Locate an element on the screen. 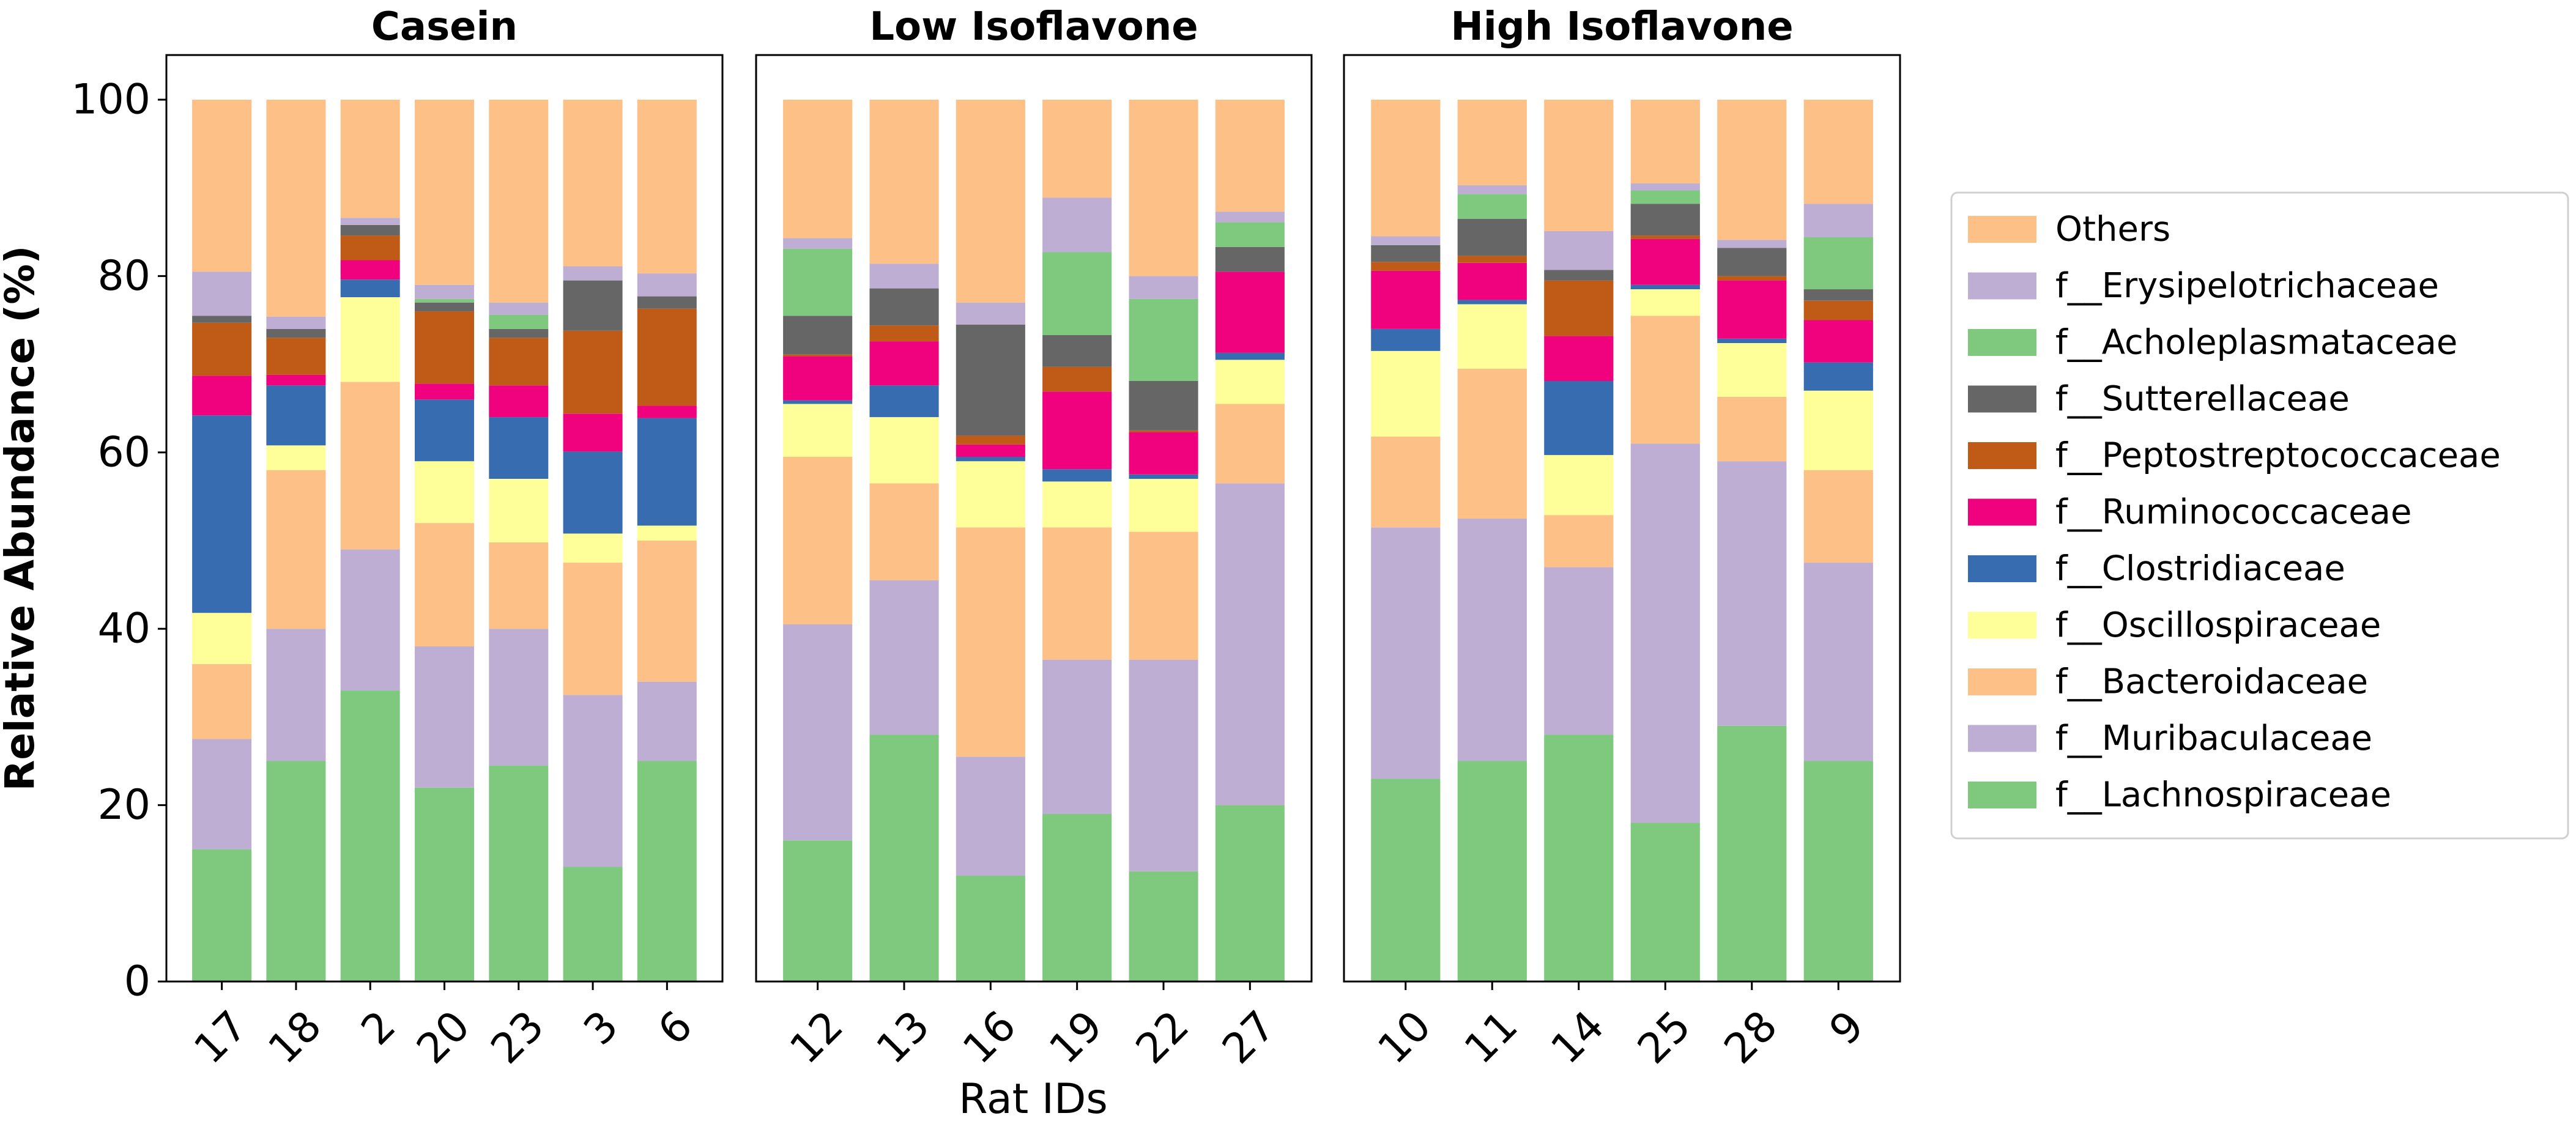  legend-label: f__Erysipelotrichaceae is located at coordinates (2247, 286).